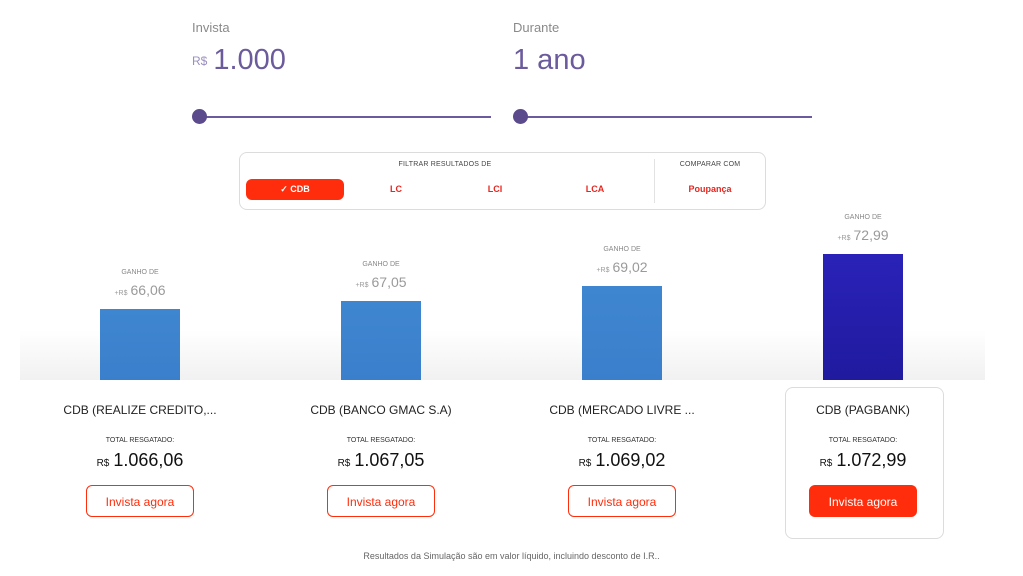  I want to click on invest-slider-knob, so click(199, 116).